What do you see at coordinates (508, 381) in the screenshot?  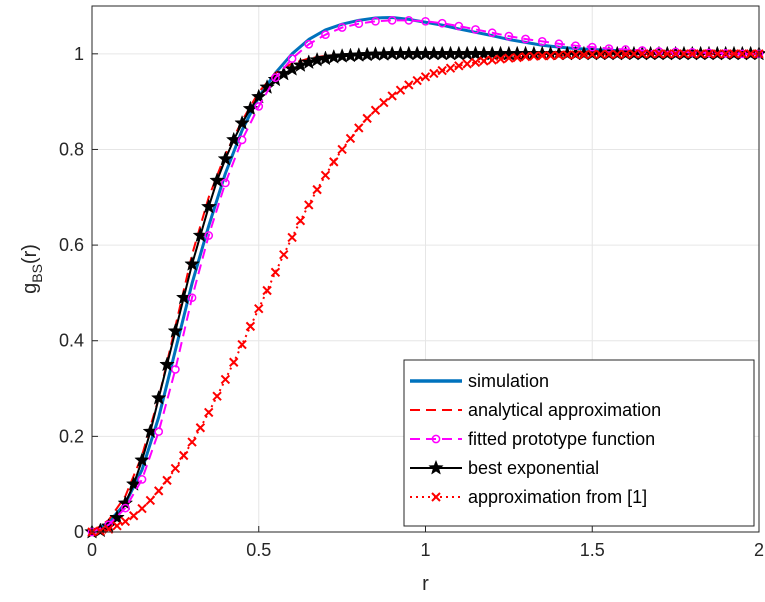 I see `legend-label: simulation` at bounding box center [508, 381].